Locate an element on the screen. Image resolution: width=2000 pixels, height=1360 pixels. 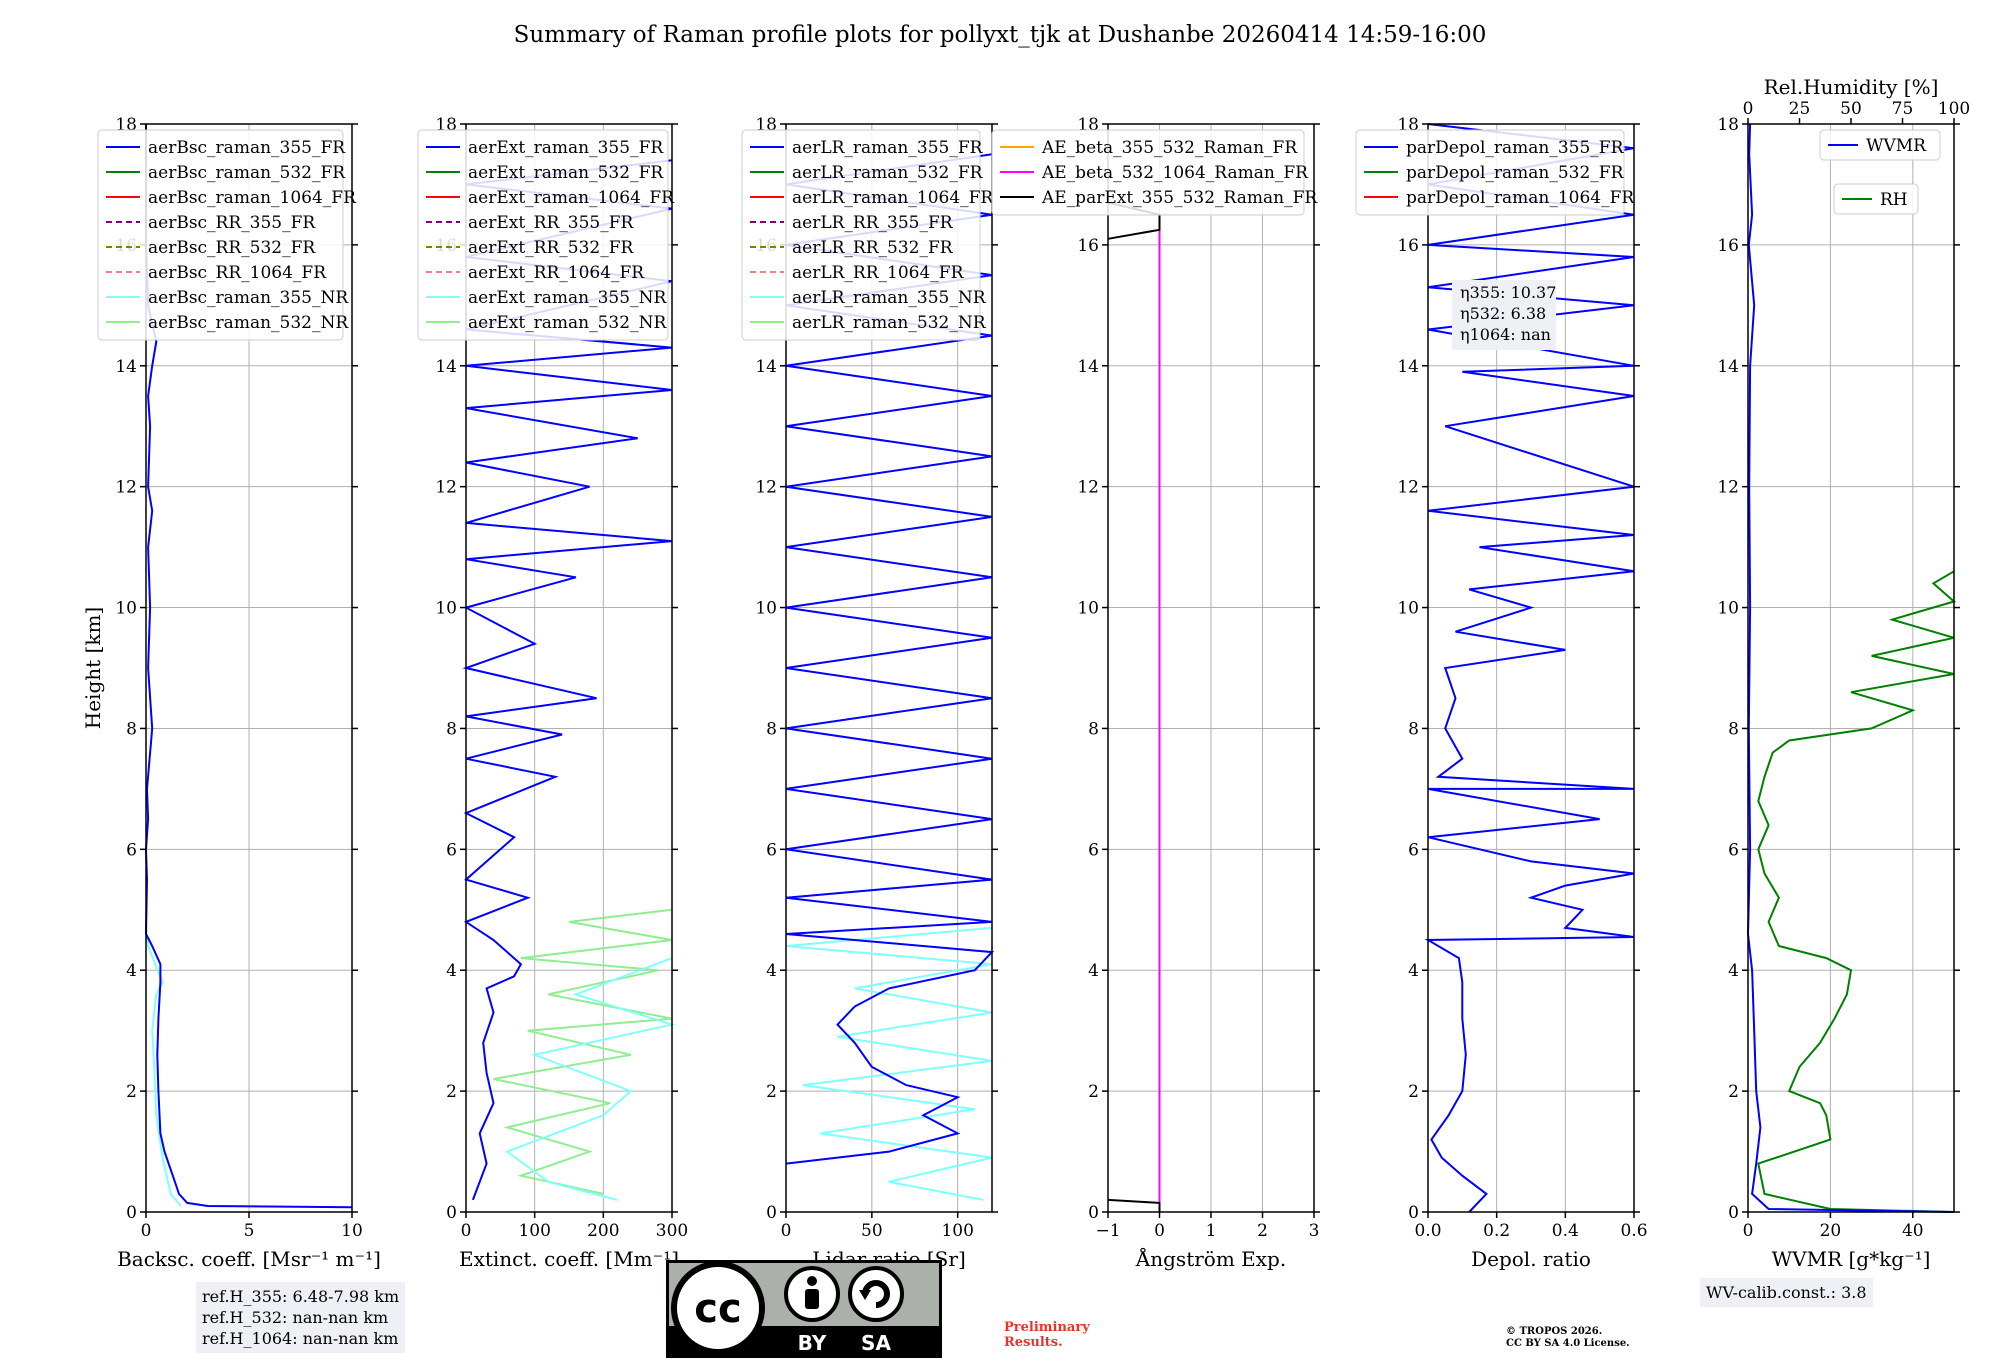
legend-label: aerExt_raman_532_NR is located at coordinates (567, 323).